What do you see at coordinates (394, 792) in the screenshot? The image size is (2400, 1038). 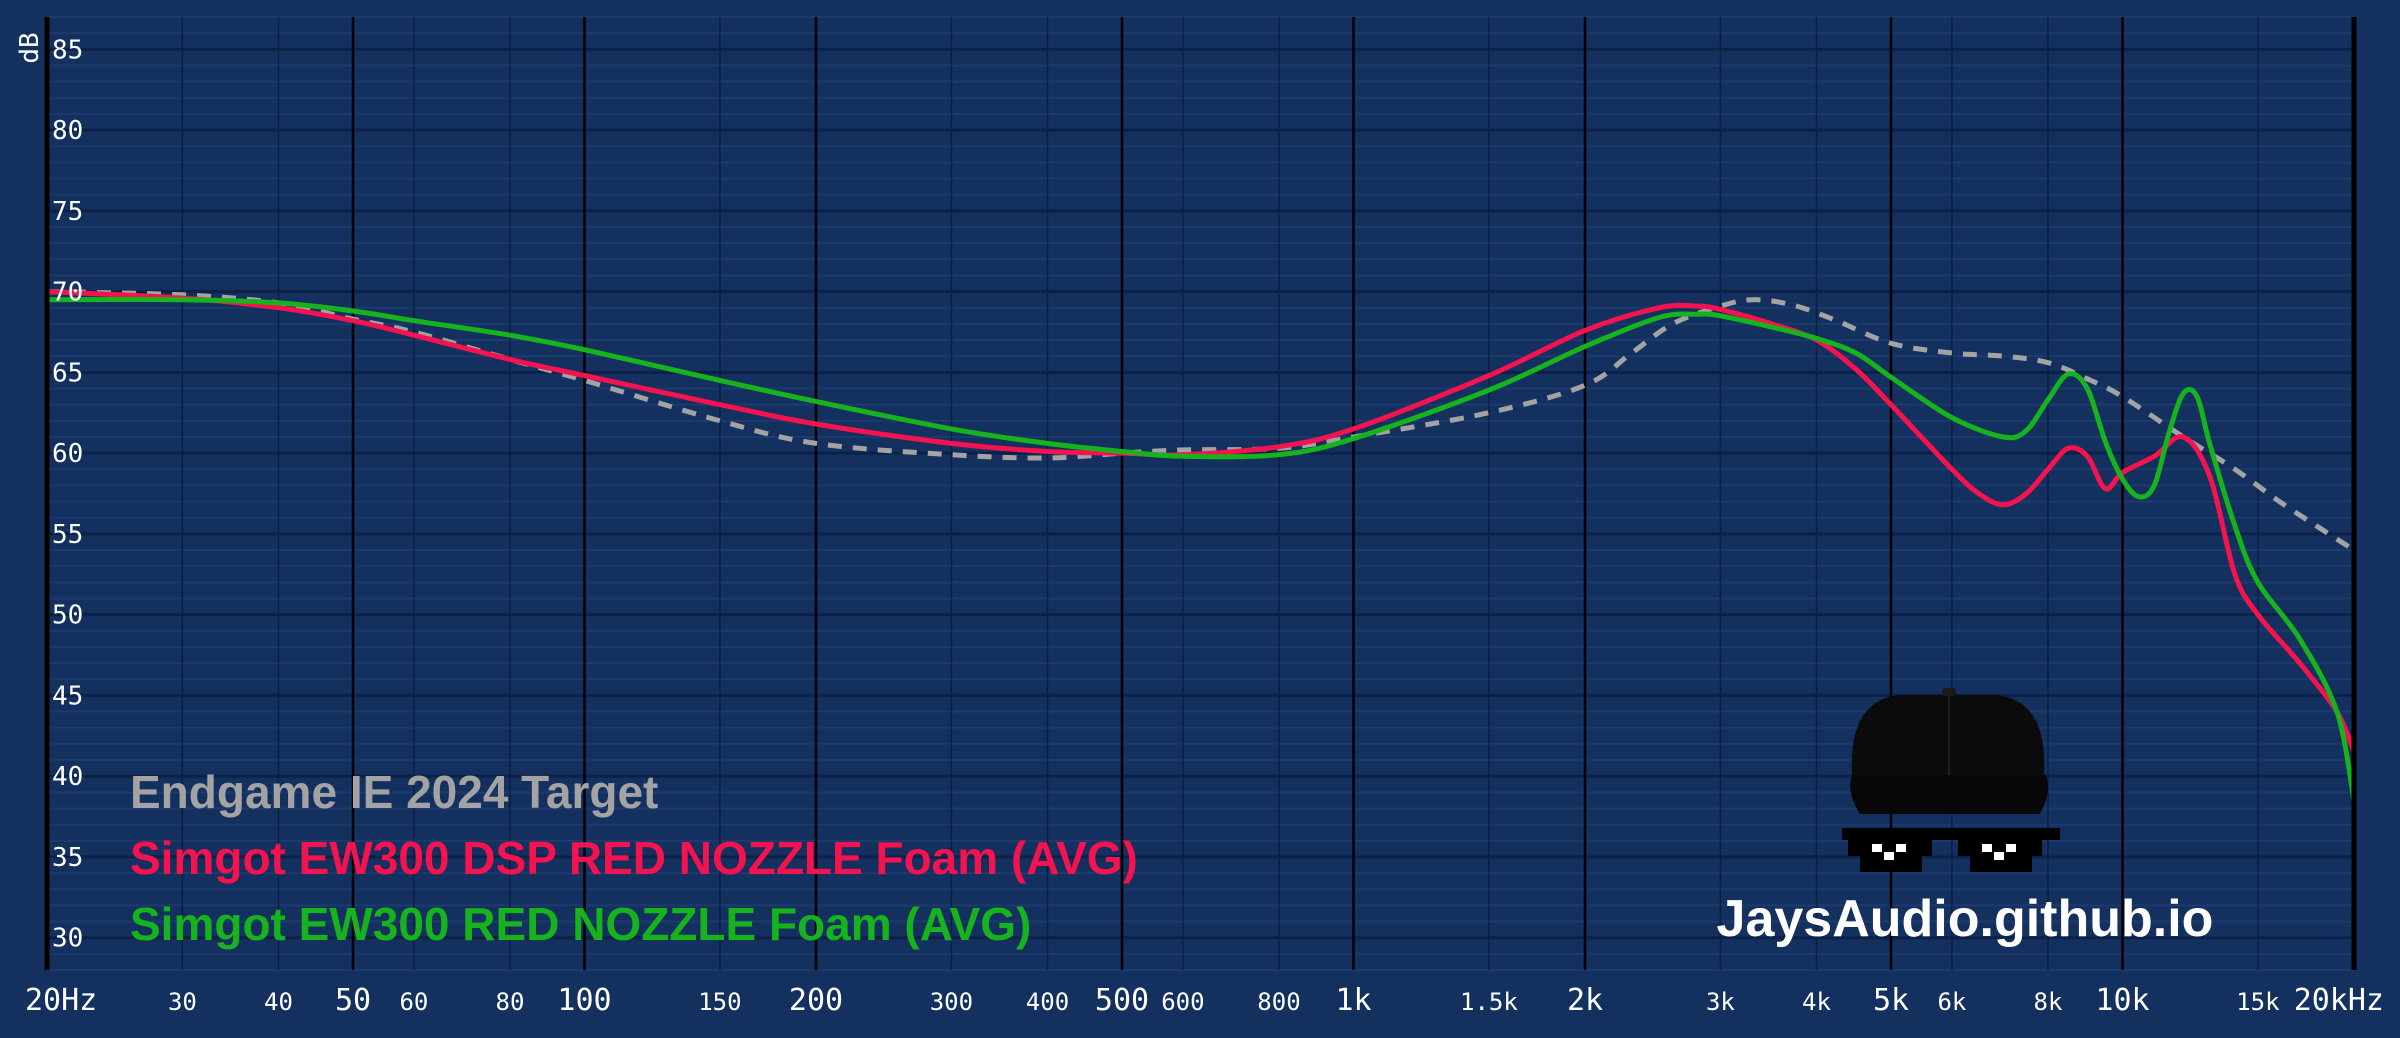 I see `legend-entry-target: Endgame IE 2024 Target` at bounding box center [394, 792].